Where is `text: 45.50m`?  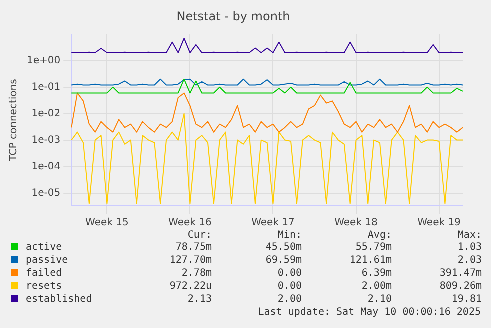 text: 45.50m is located at coordinates (283, 247).